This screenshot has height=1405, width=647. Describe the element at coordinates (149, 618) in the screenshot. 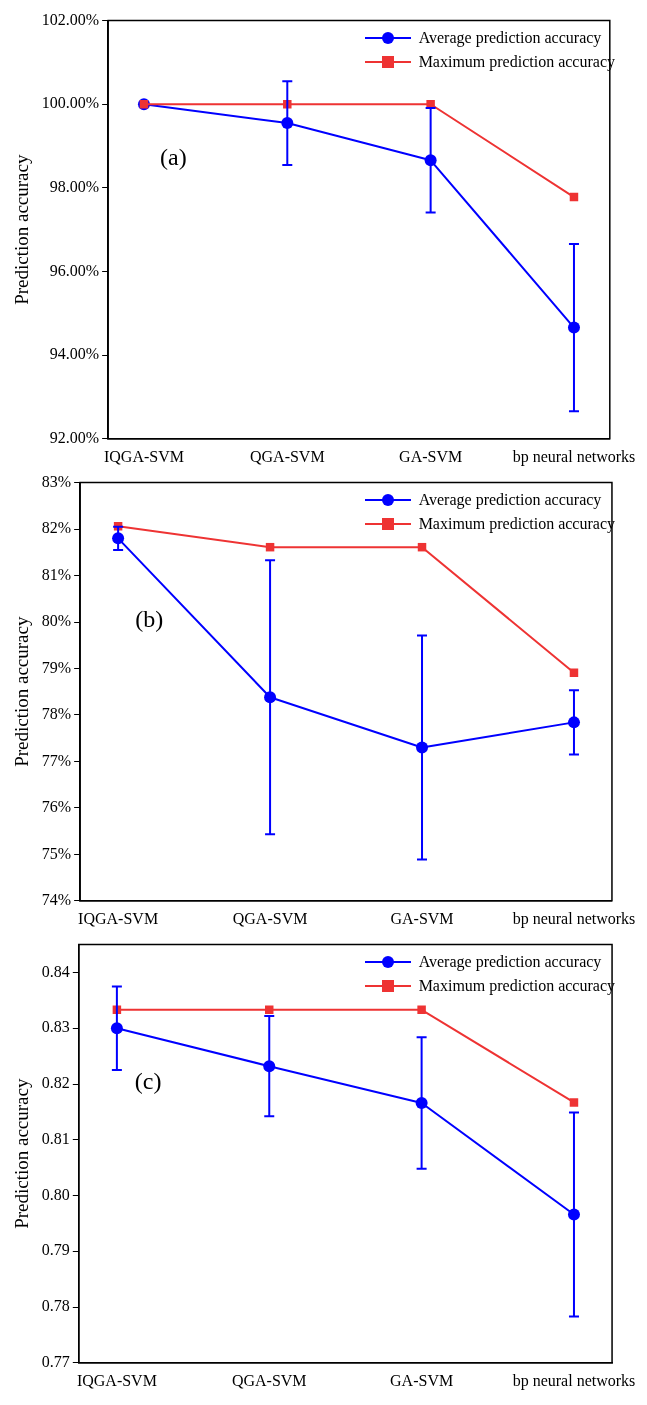

I see `annotation: (b)` at that location.